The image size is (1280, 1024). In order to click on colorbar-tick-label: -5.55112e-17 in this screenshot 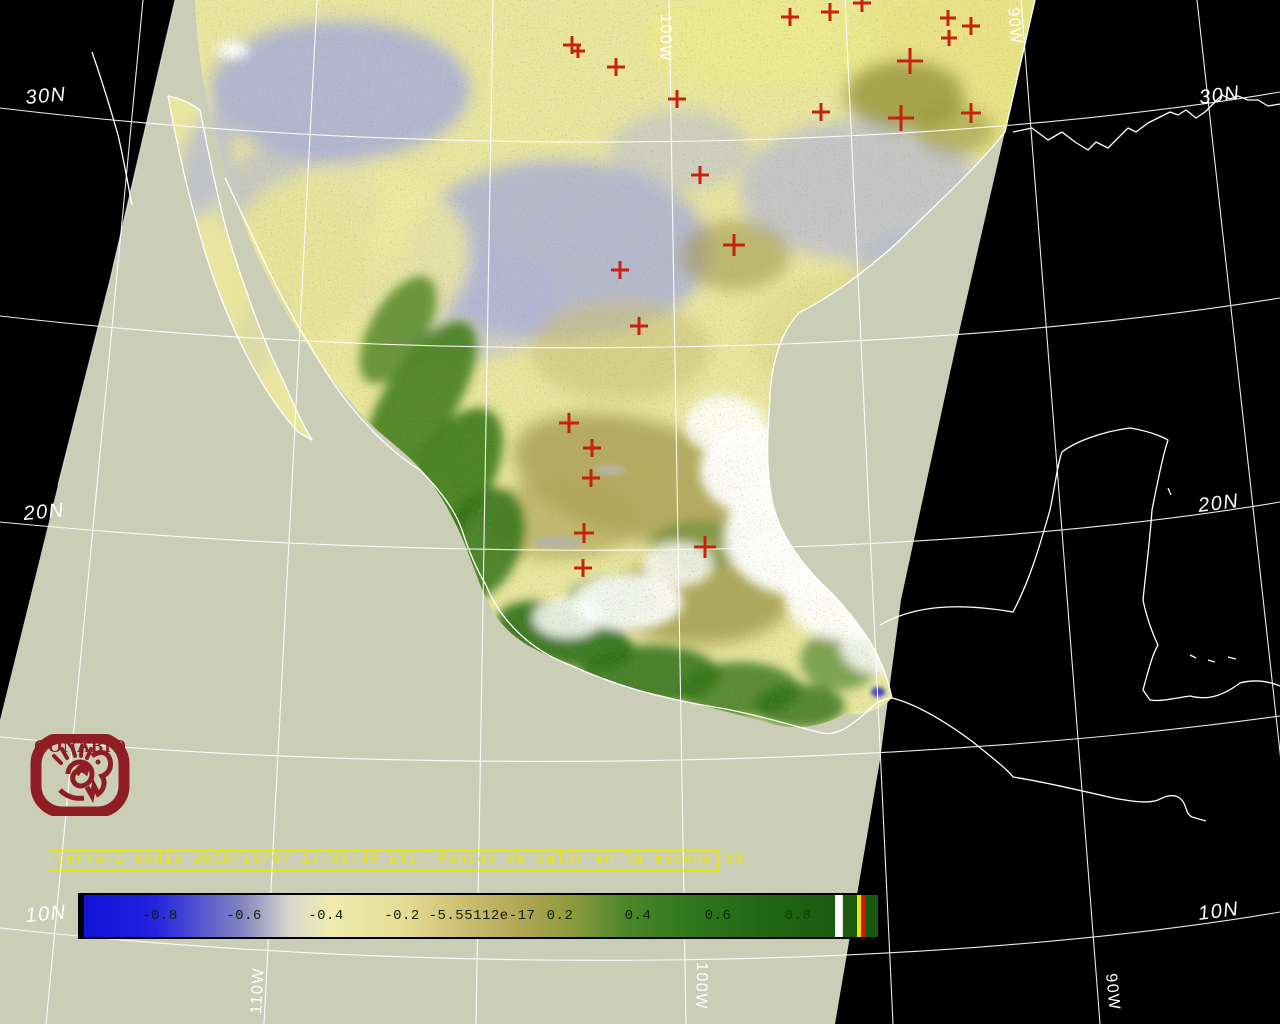, I will do `click(482, 916)`.